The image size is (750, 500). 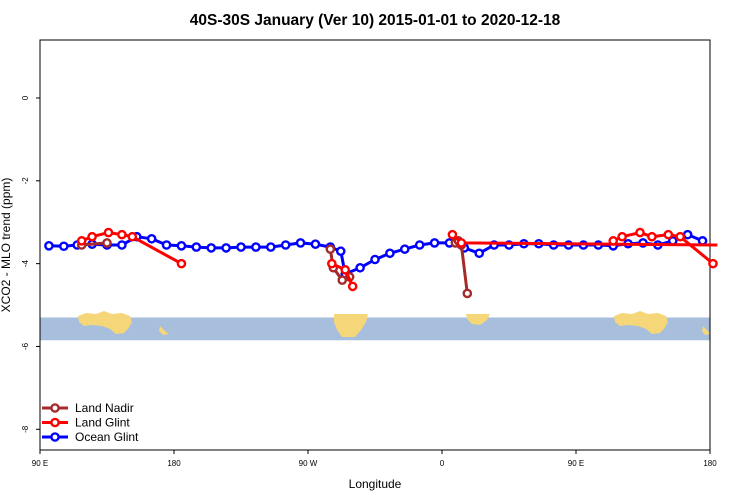 I want to click on y-axis-label: XCO2 - MLO trend (ppm), so click(x=6, y=245).